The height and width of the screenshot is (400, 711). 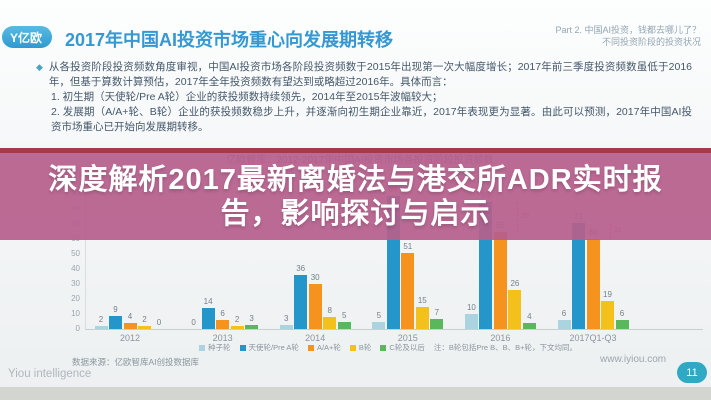 I want to click on legend-item: 天使轮/Pre A轮, so click(x=269, y=347).